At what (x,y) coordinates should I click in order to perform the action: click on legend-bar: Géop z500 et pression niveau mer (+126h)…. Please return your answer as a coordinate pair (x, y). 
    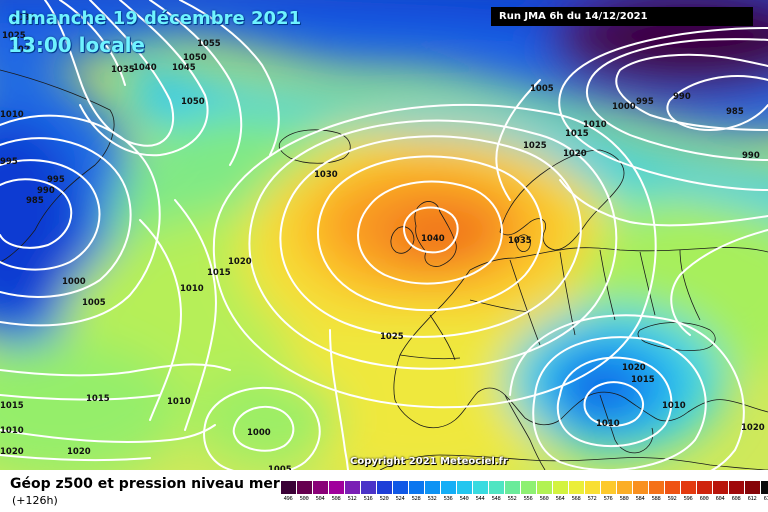
    Looking at the image, I should click on (384, 491).